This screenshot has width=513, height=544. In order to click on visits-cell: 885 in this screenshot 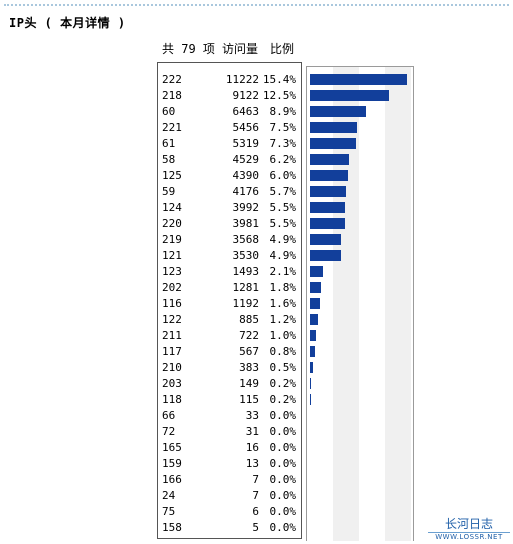, I will do `click(249, 319)`.